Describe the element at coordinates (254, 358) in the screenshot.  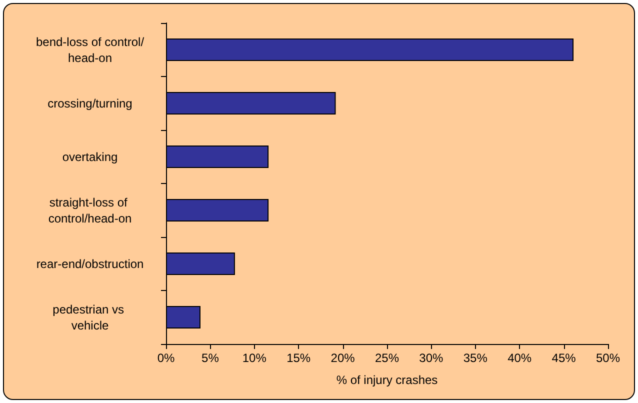
I see `x-tick-label: 10%` at that location.